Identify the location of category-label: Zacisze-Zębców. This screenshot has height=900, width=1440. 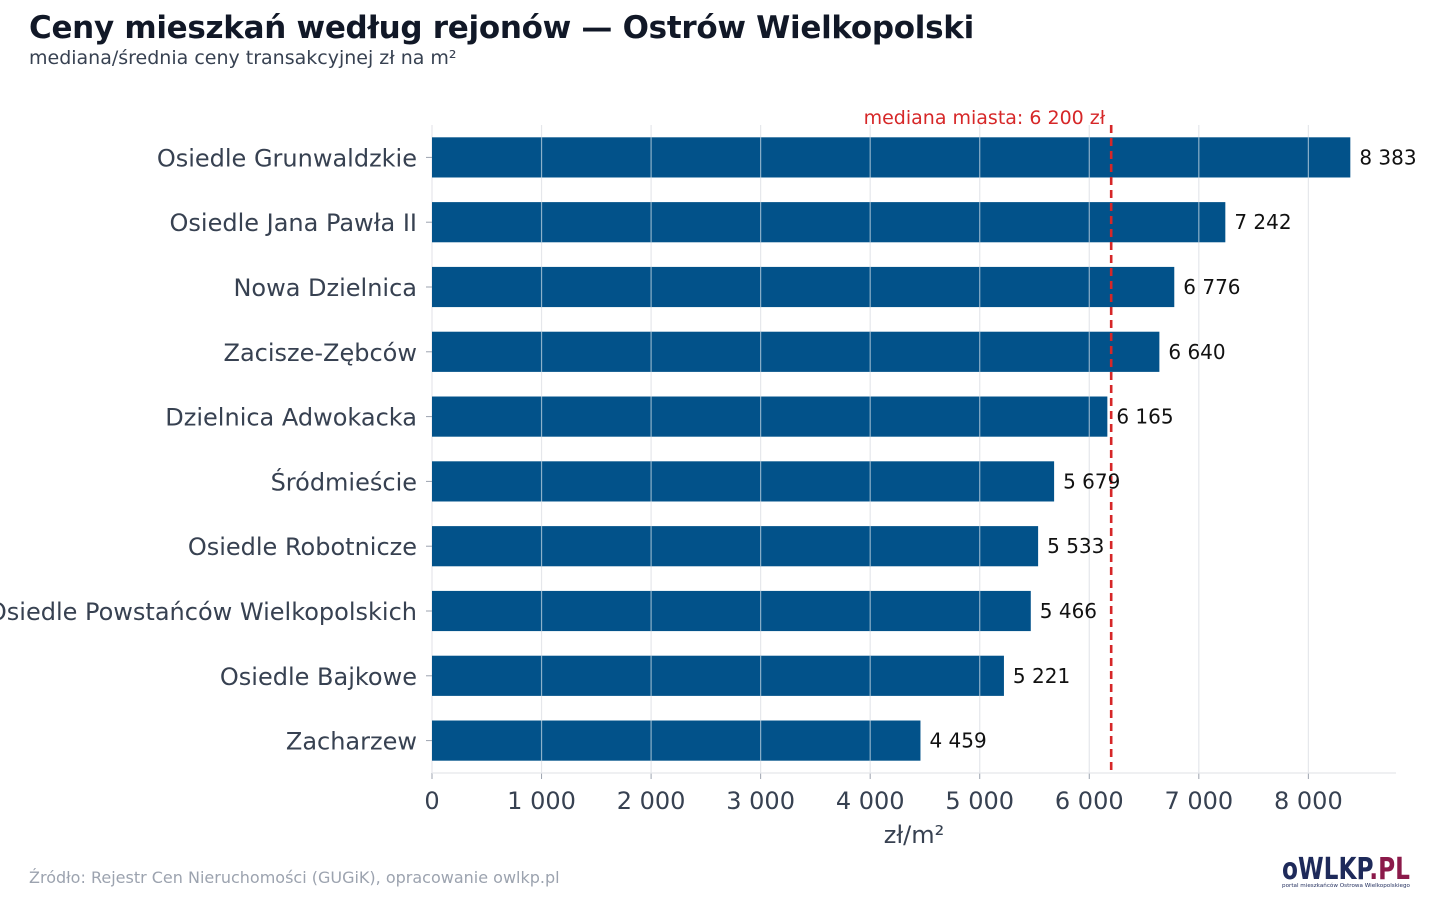
(321, 353).